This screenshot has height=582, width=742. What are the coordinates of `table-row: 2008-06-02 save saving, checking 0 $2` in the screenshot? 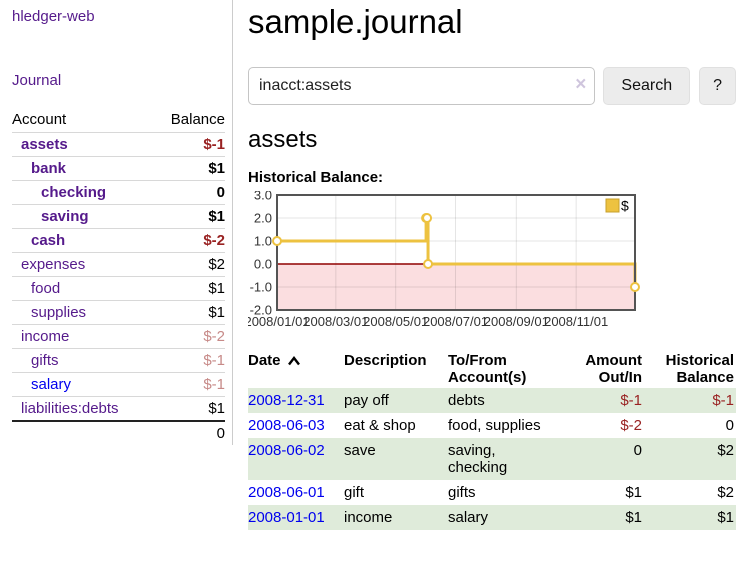 It's located at (492, 459).